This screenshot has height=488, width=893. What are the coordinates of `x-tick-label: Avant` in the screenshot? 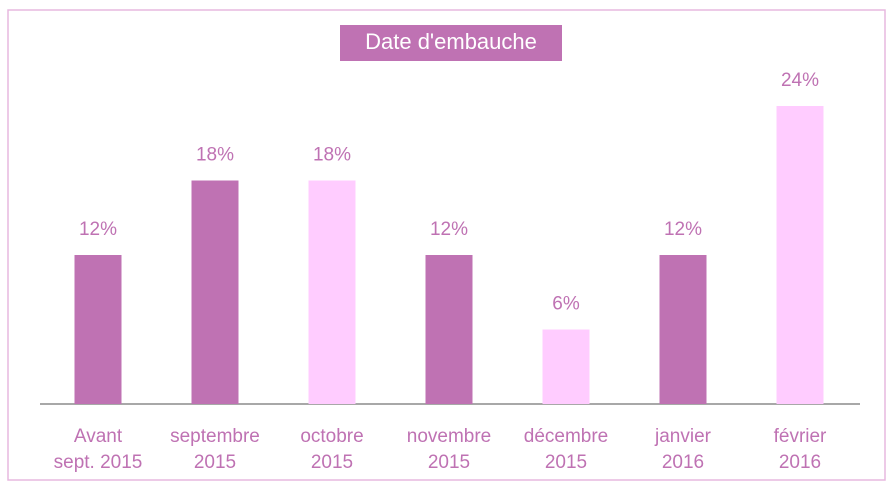 It's located at (98, 436).